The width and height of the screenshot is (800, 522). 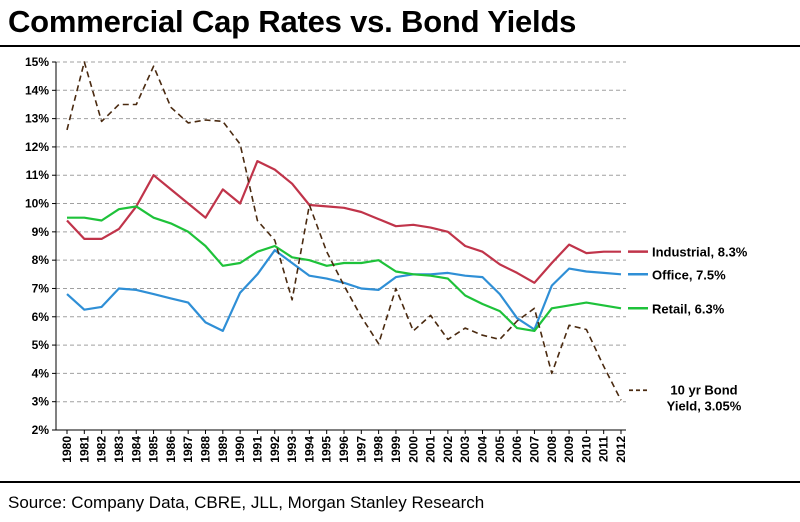 I want to click on x-tick-label: 2006, so click(x=517, y=449).